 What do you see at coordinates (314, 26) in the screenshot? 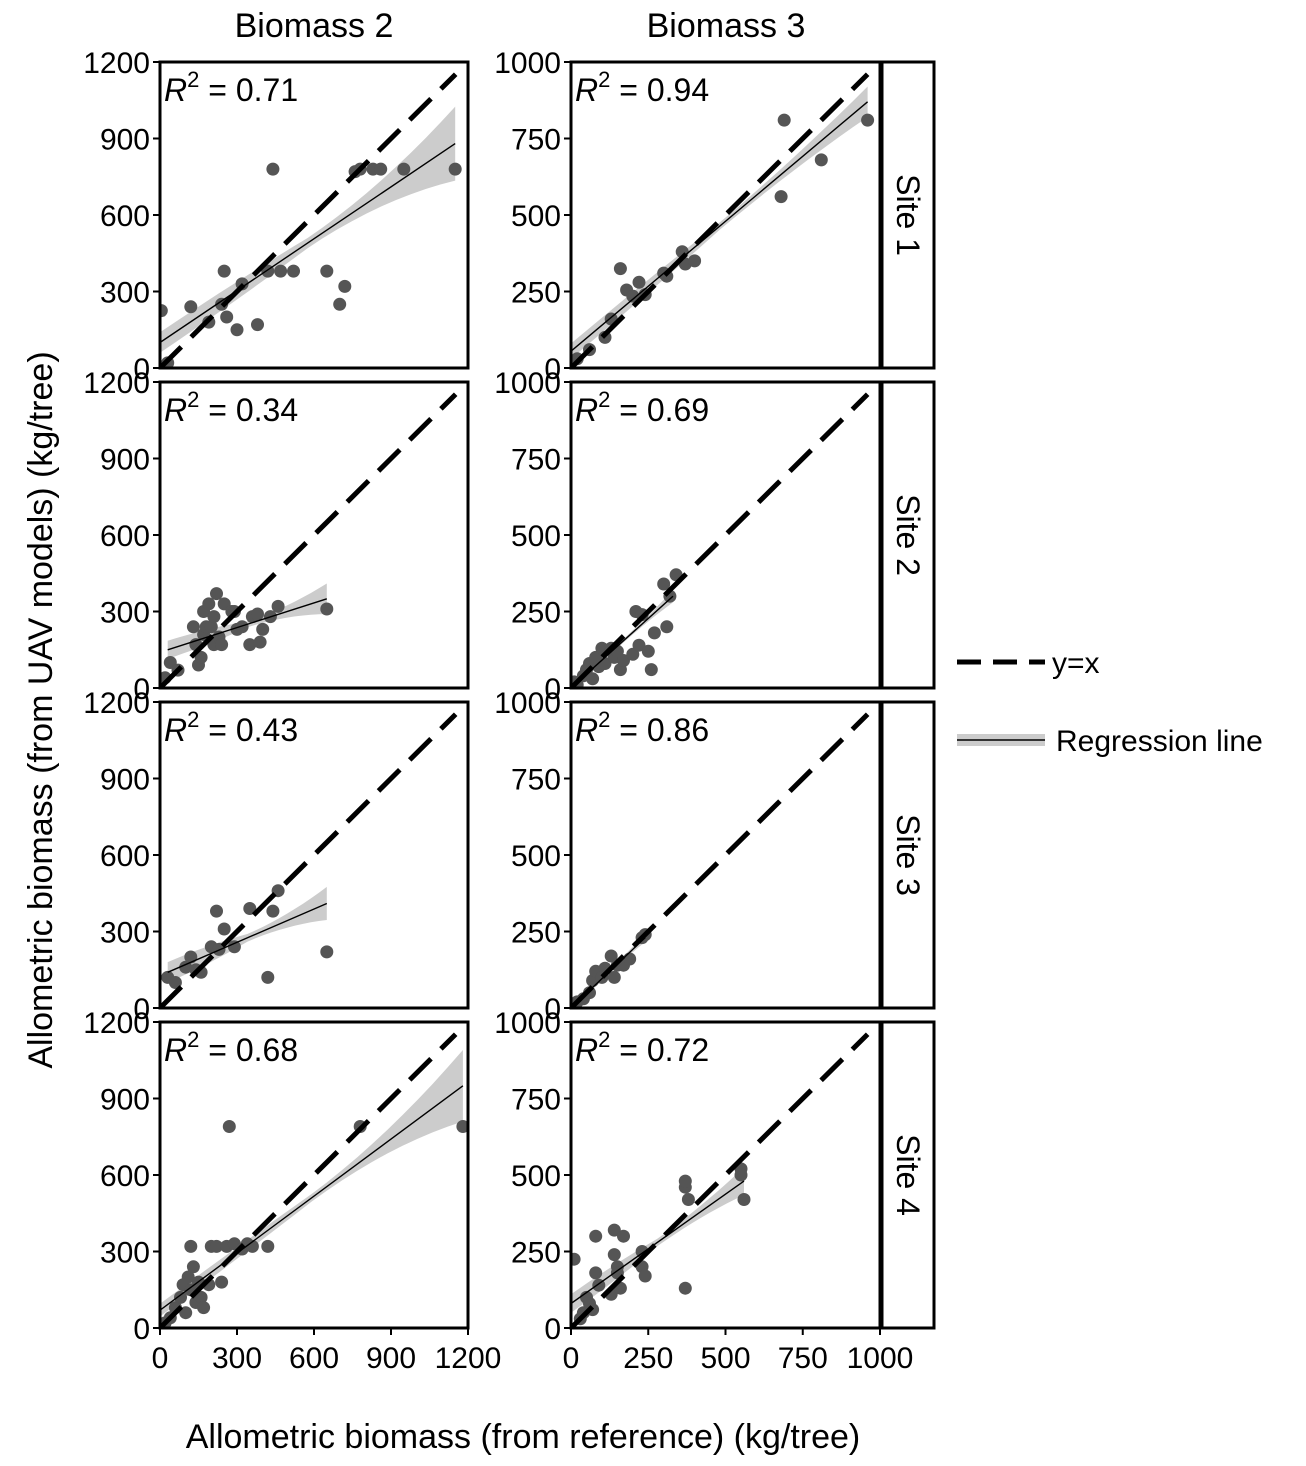
I see `column-header-biomass-2: Biomass 2` at bounding box center [314, 26].